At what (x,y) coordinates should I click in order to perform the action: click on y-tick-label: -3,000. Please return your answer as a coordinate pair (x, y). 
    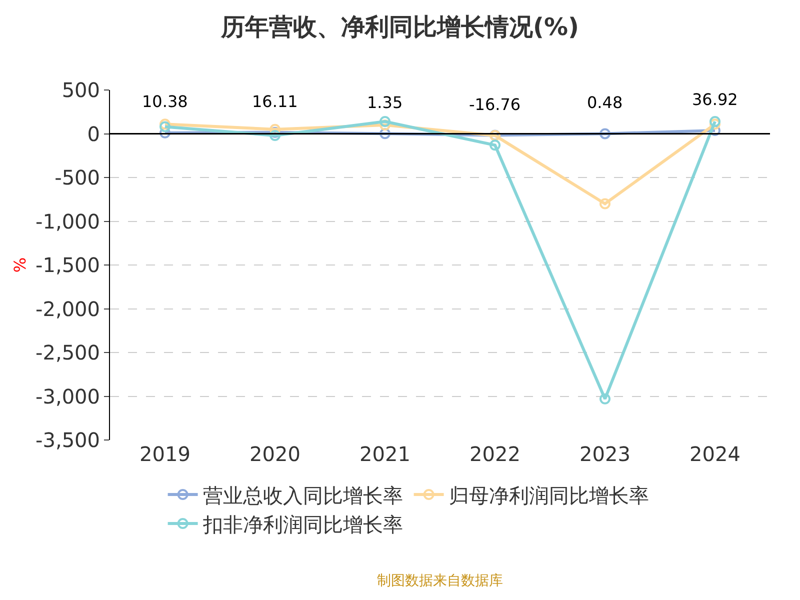
    Looking at the image, I should click on (68, 396).